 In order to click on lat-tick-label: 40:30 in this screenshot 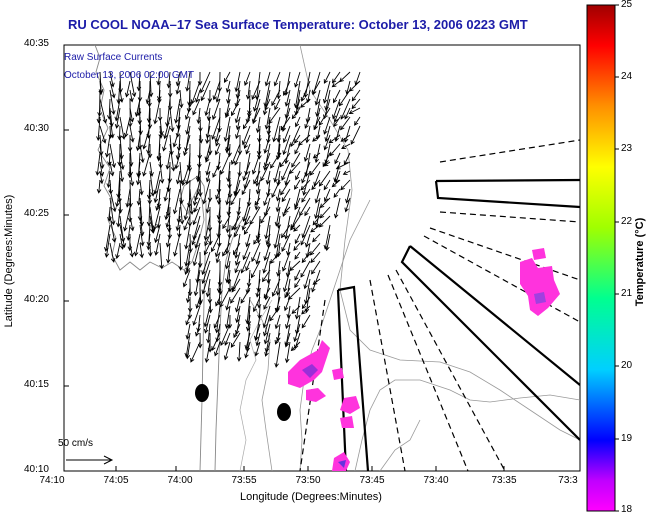, I will do `click(36, 128)`.